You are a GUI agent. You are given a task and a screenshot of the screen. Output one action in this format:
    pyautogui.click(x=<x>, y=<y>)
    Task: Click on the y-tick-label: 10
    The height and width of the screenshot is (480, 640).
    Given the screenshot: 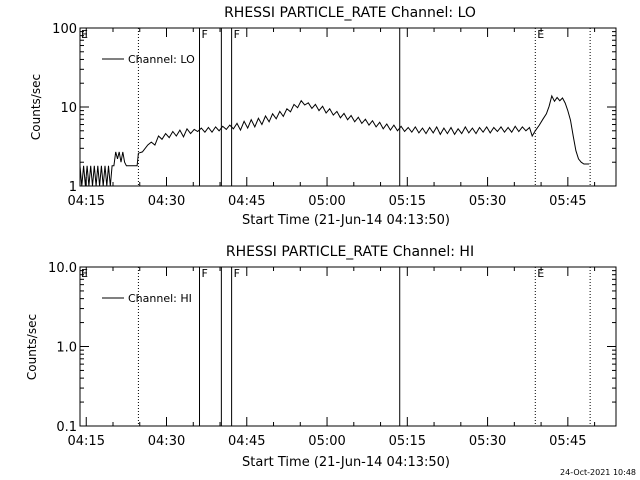 What is the action you would take?
    pyautogui.click(x=68, y=108)
    